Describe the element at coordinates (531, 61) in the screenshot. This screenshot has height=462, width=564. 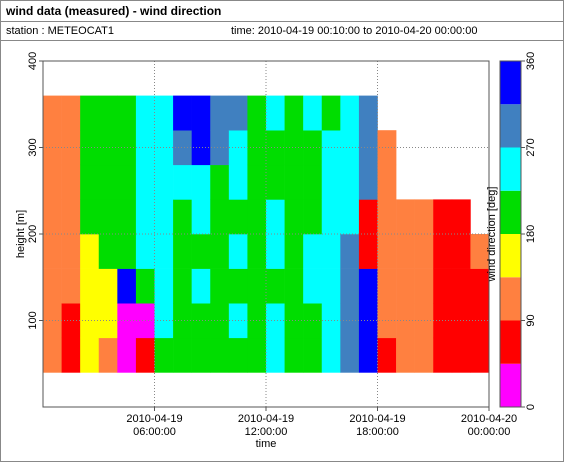
I see `colorbar-tick-label: 360` at that location.